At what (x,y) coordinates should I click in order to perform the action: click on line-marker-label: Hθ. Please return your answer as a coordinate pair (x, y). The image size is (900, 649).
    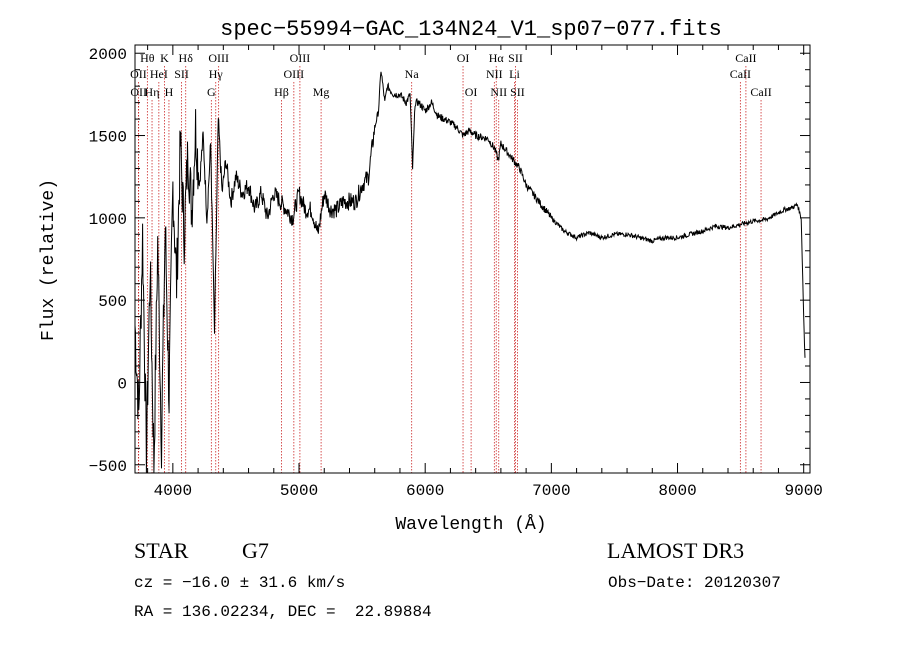
    Looking at the image, I should click on (147, 58).